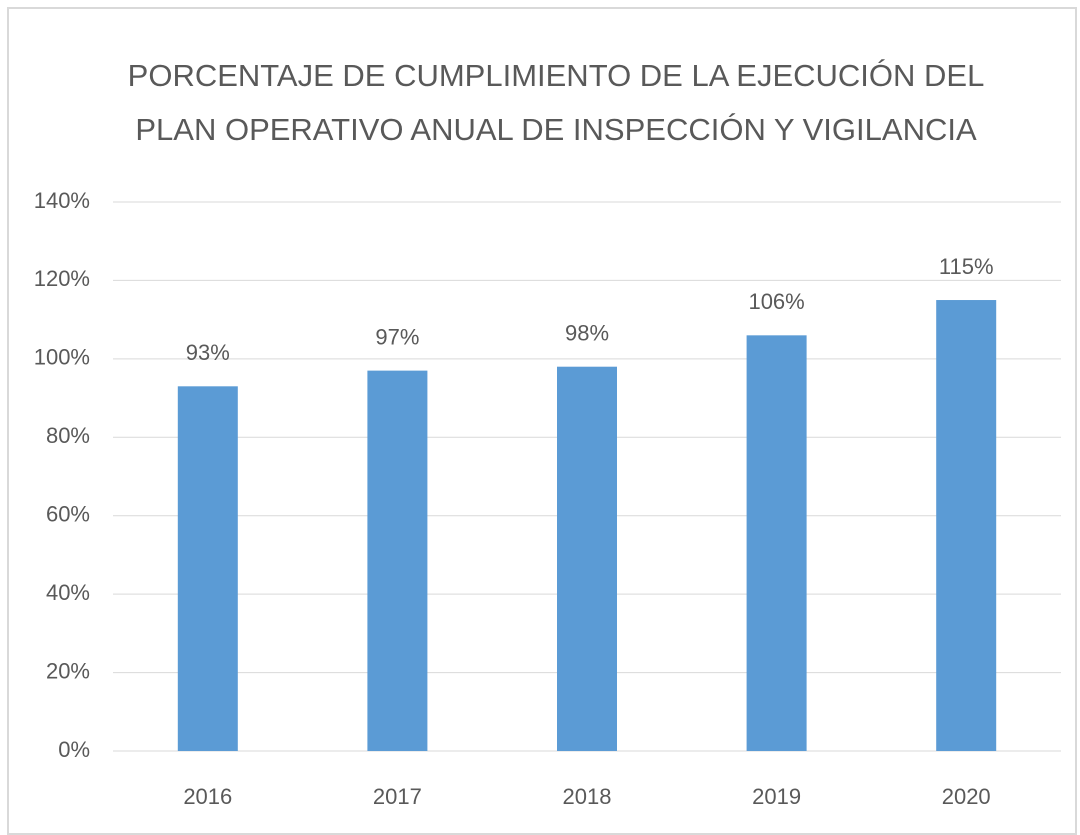 Image resolution: width=1080 pixels, height=835 pixels. What do you see at coordinates (966, 266) in the screenshot?
I see `data-label: 115%` at bounding box center [966, 266].